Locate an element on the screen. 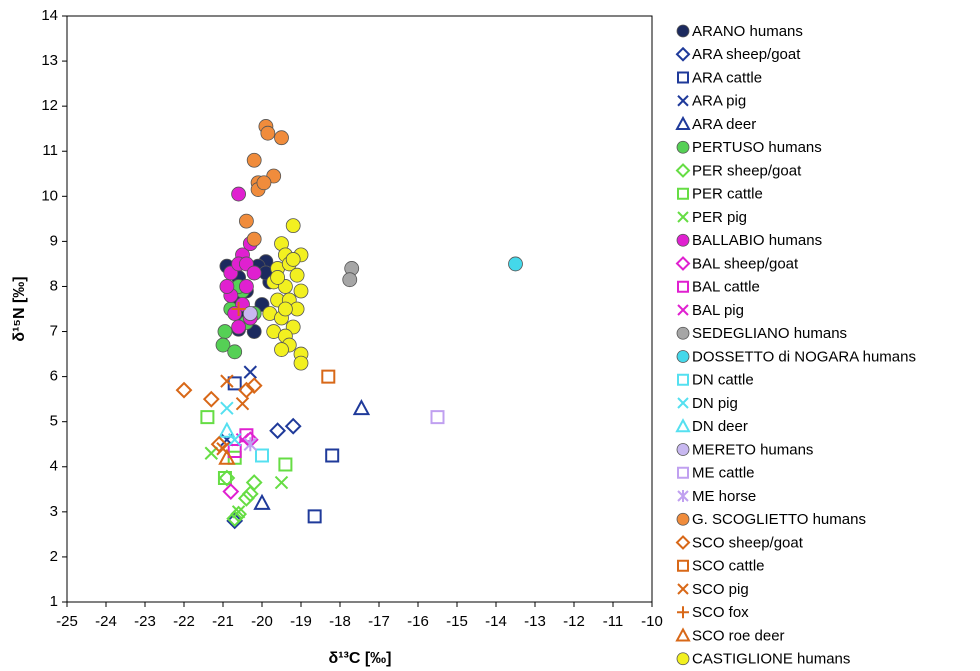 The image size is (980, 671). y-tick-label: 3 is located at coordinates (54, 511).